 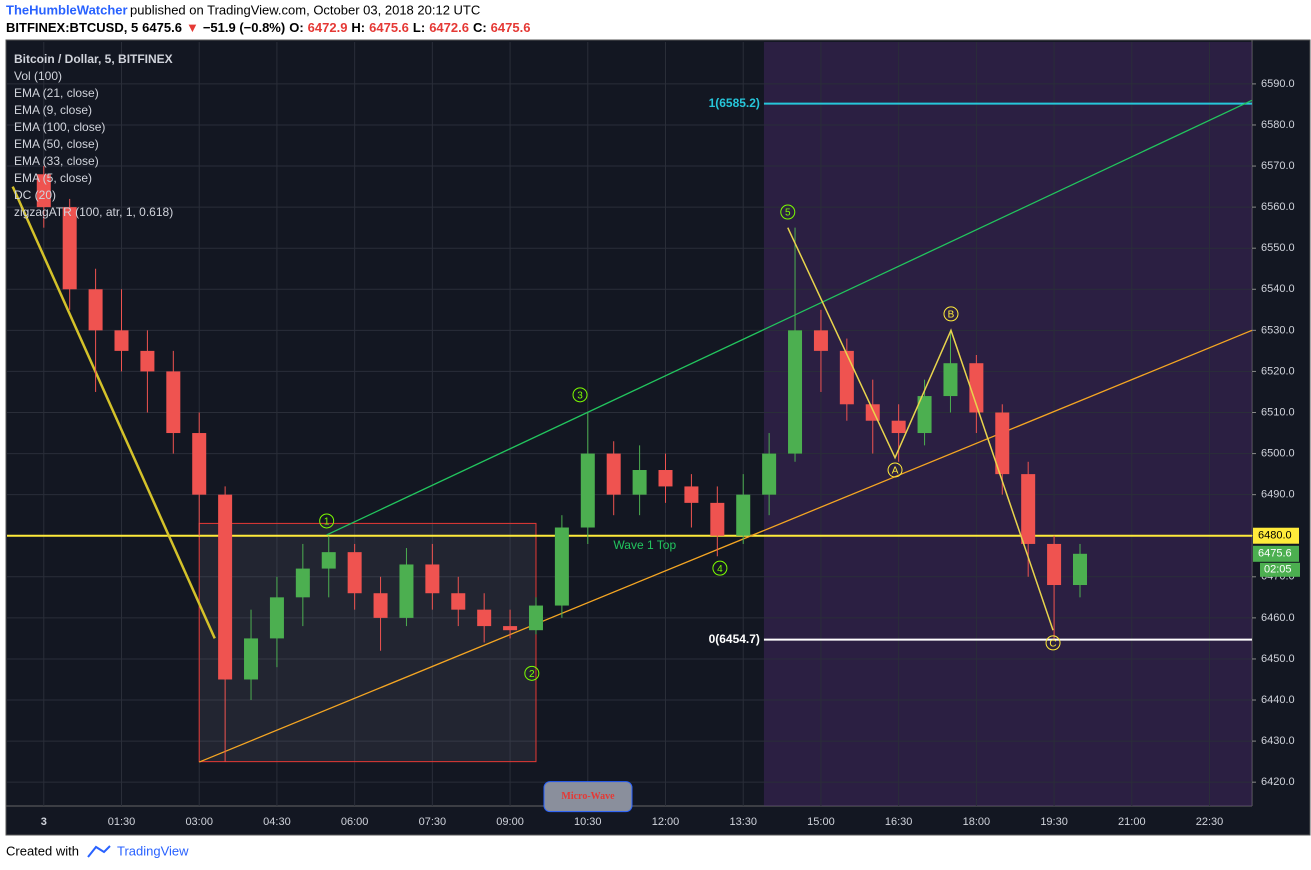 I want to click on y-tick-label: 6440.0, so click(x=1278, y=700).